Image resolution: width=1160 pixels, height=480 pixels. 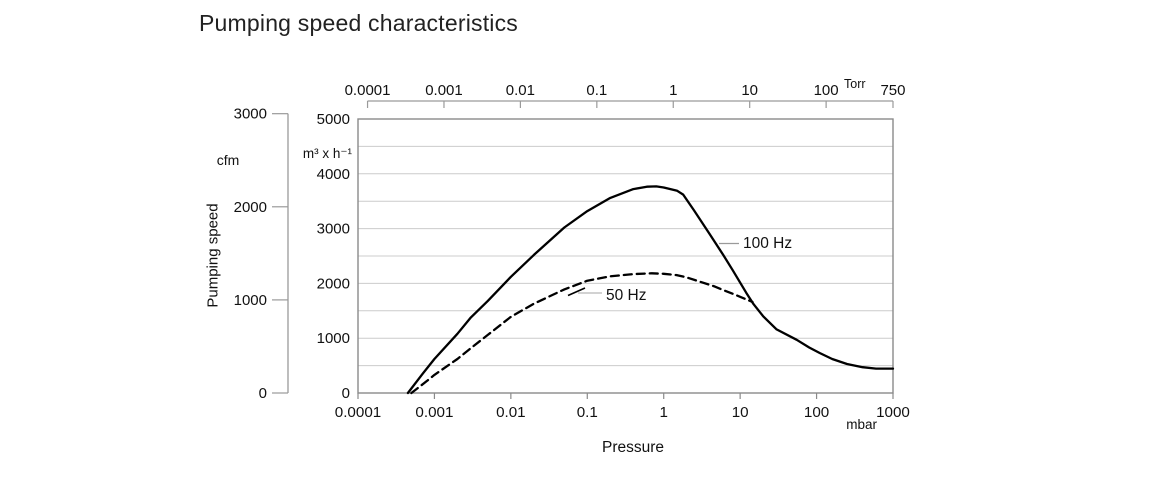 What do you see at coordinates (893, 412) in the screenshot?
I see `x-tick-label-mbar: 1000` at bounding box center [893, 412].